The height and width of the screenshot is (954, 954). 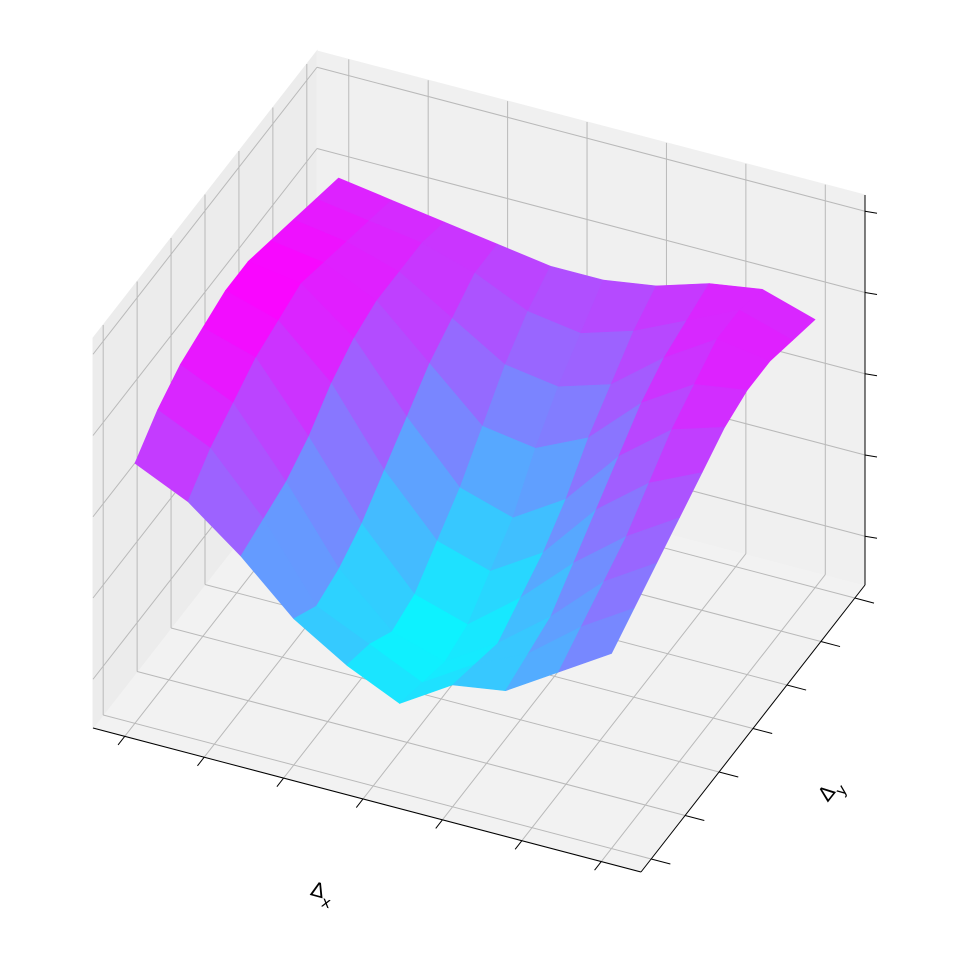 I want to click on surface-face, so click(x=596, y=640).